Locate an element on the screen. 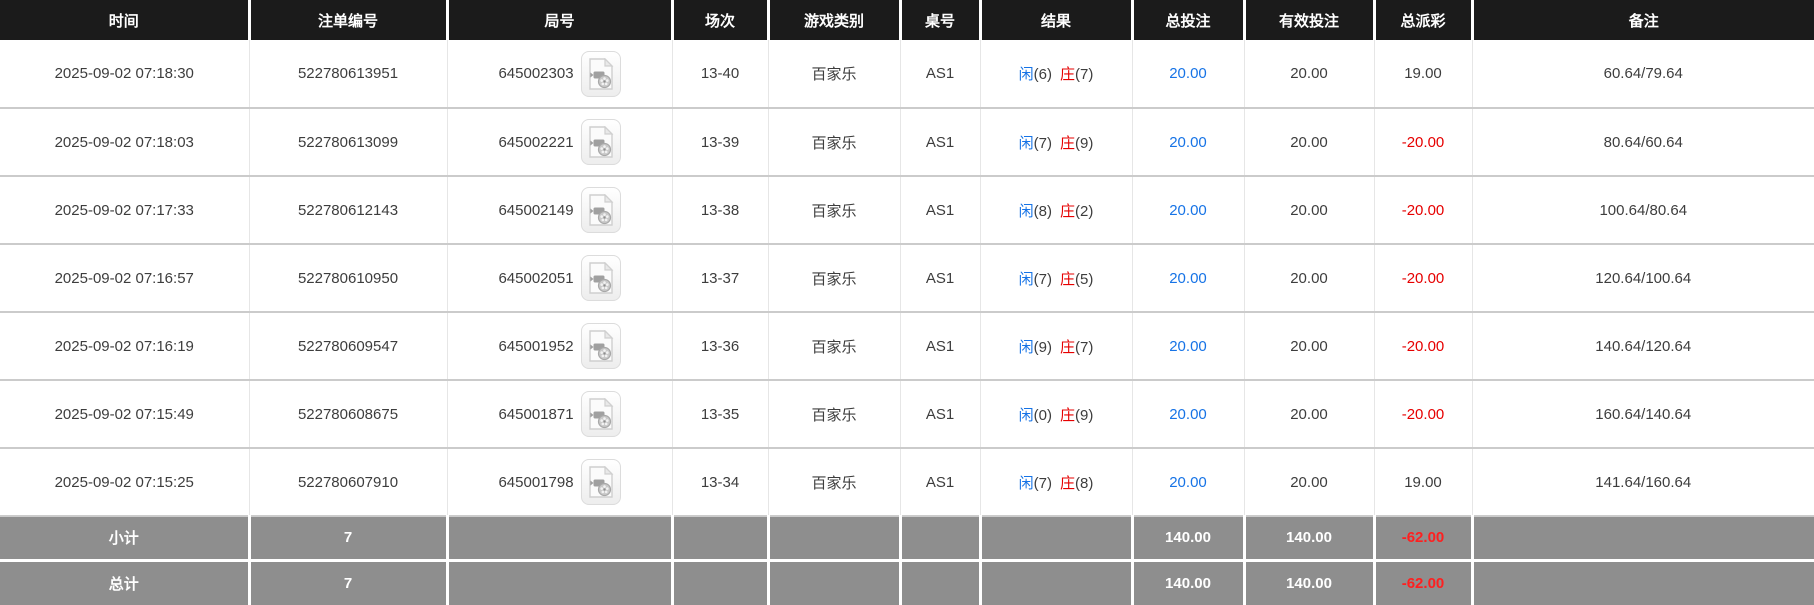 The width and height of the screenshot is (1814, 605). column-header-payout: 总派彩 is located at coordinates (1424, 20).